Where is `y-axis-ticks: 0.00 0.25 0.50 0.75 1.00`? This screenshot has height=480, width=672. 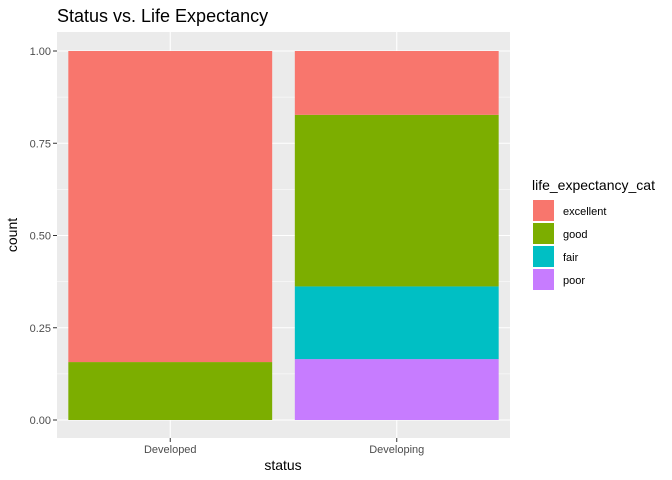
y-axis-ticks: 0.00 0.25 0.50 0.75 1.00 is located at coordinates (43, 236).